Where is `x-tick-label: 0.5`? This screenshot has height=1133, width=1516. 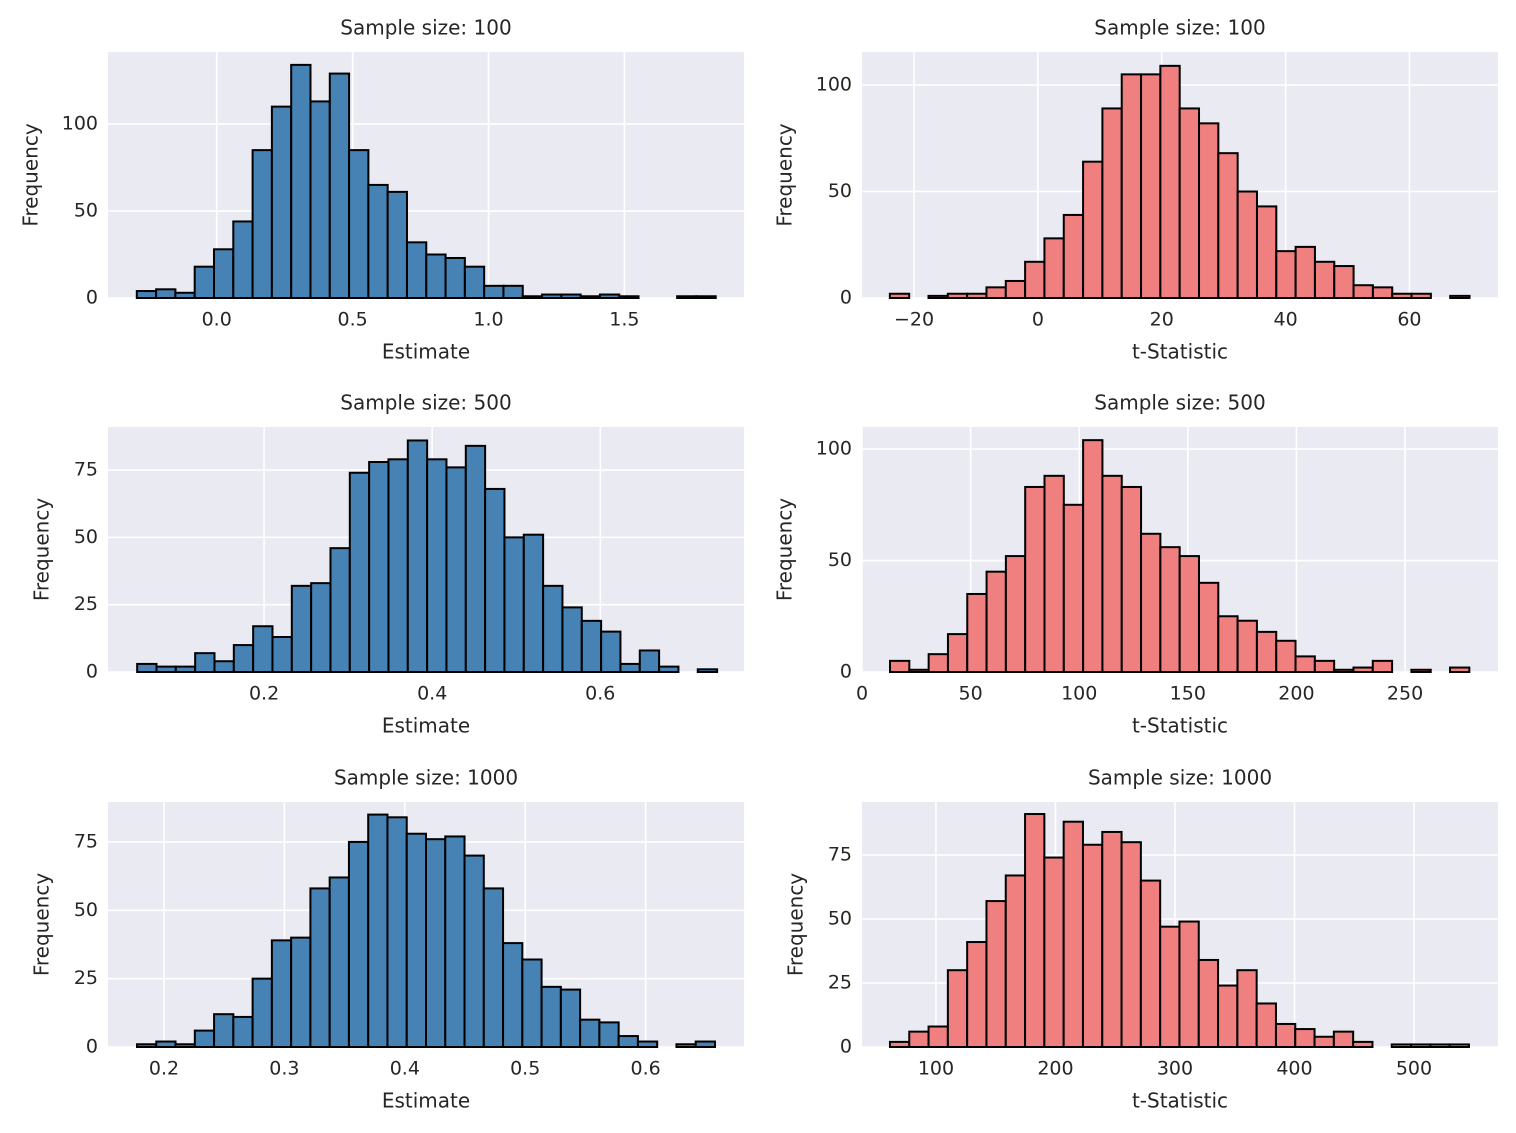
x-tick-label: 0.5 is located at coordinates (353, 320).